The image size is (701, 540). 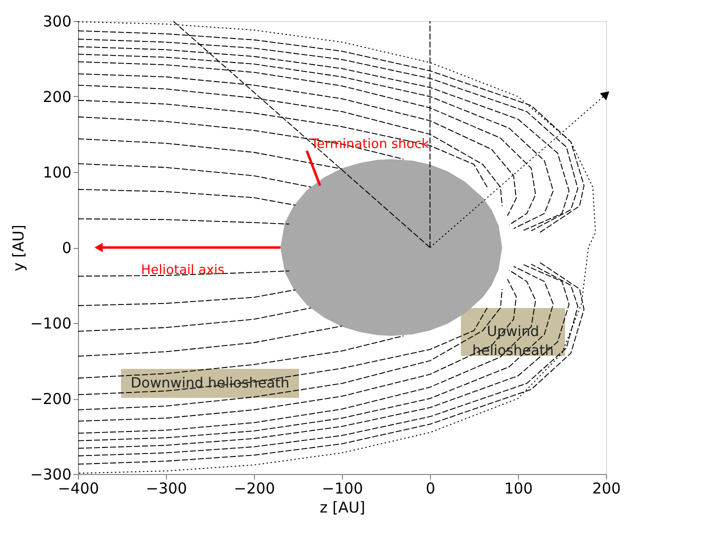 What do you see at coordinates (606, 489) in the screenshot?
I see `x-tick-label: 200` at bounding box center [606, 489].